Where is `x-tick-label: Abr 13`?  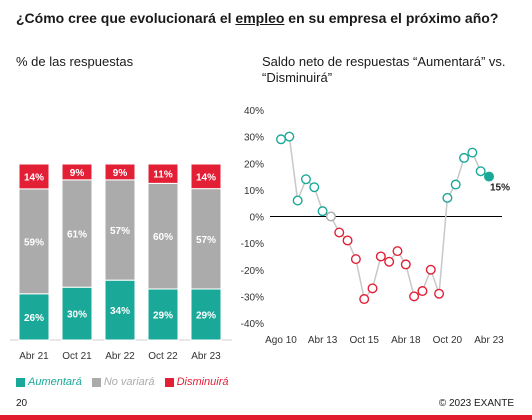 x-tick-label: Abr 13 is located at coordinates (323, 340).